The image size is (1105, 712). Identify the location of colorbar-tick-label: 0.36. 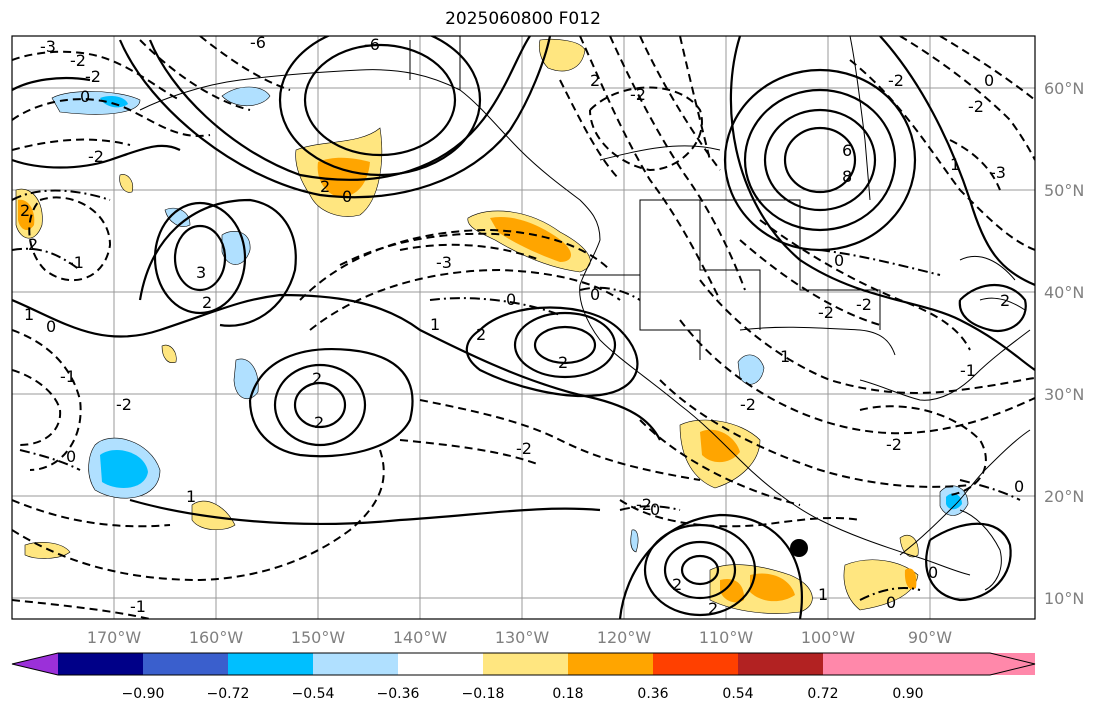
(652, 694).